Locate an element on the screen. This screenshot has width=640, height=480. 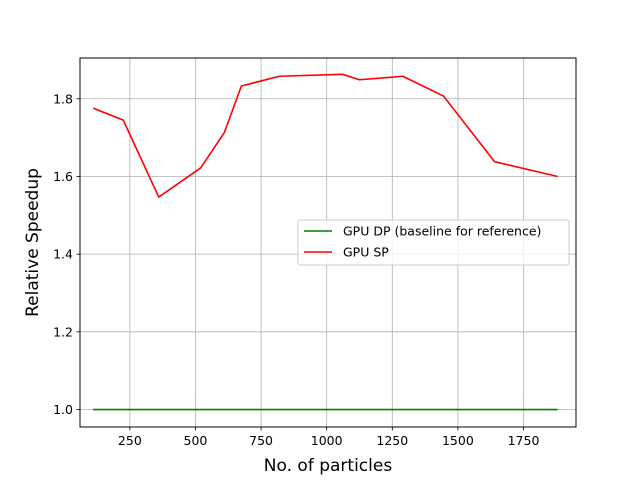
legend-label-gpu-dp: GPU DP (baseline for reference) is located at coordinates (442, 231).